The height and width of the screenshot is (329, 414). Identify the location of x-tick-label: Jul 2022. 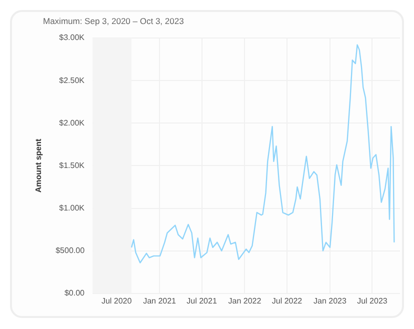
(287, 301).